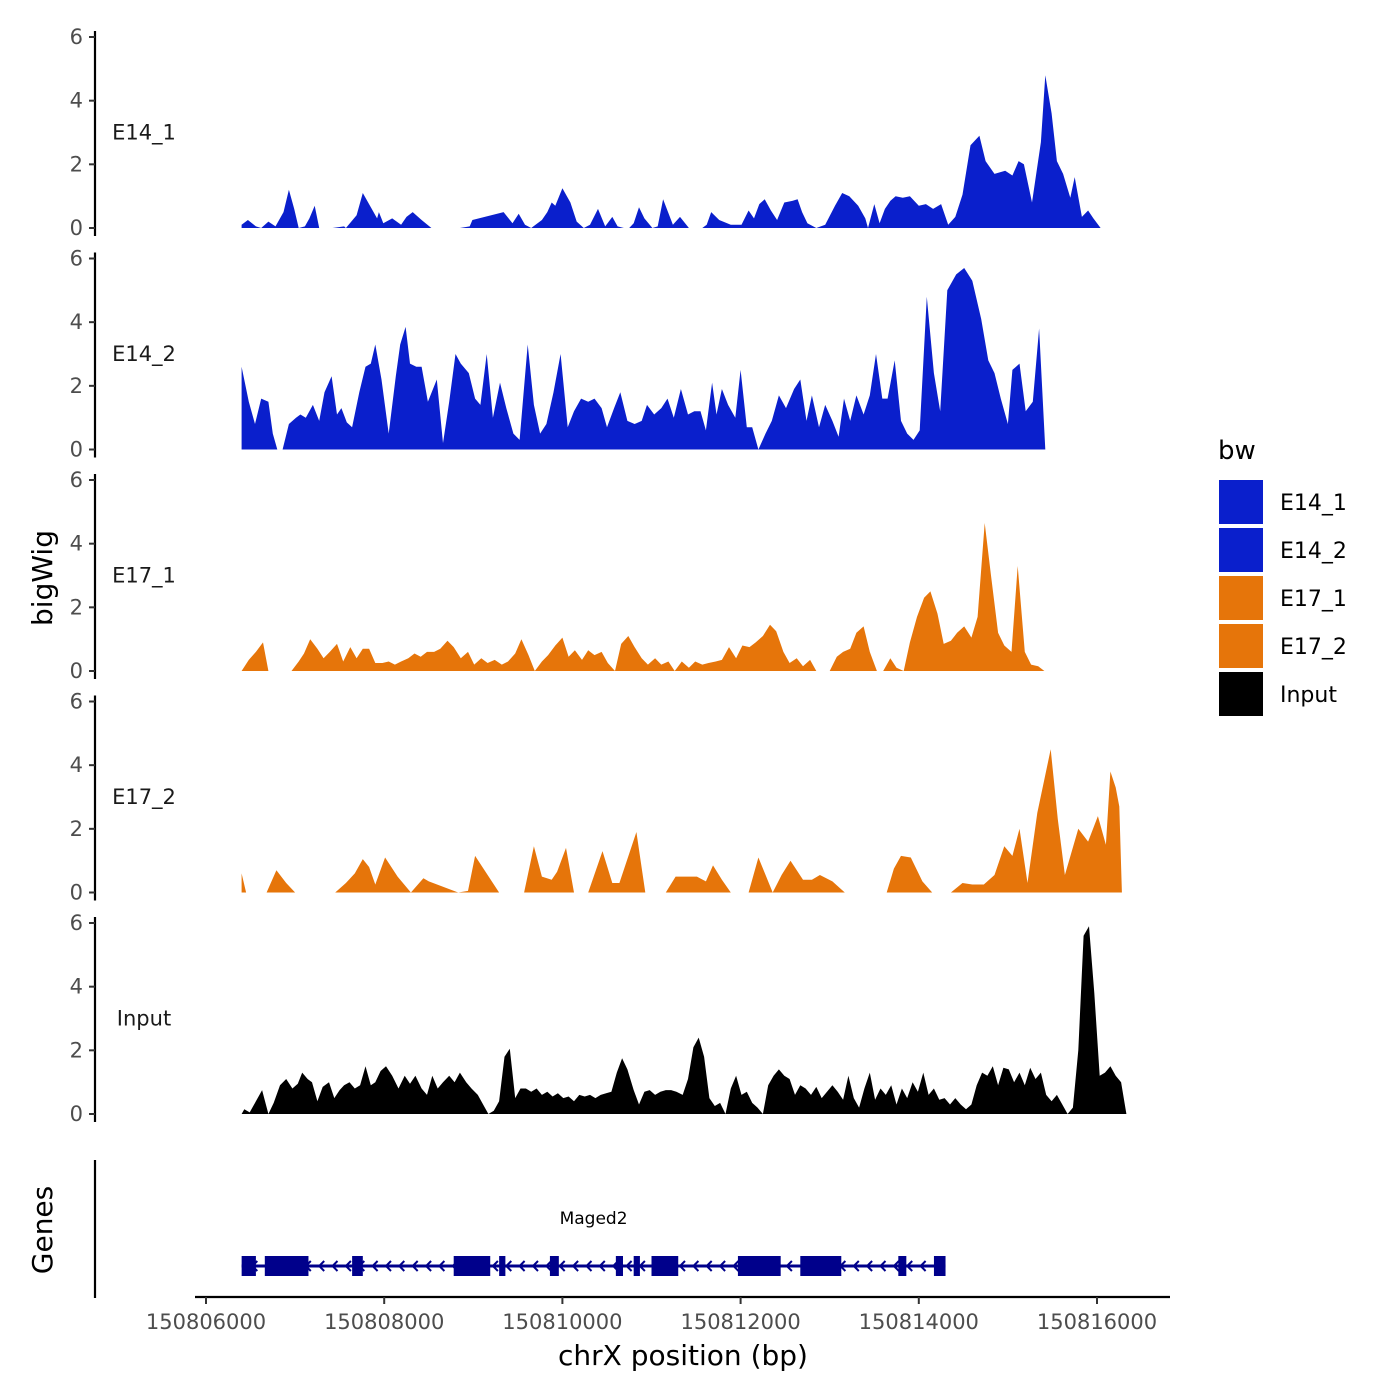 This screenshot has width=1400, height=1400. What do you see at coordinates (144, 576) in the screenshot?
I see `track-label: E17_1` at bounding box center [144, 576].